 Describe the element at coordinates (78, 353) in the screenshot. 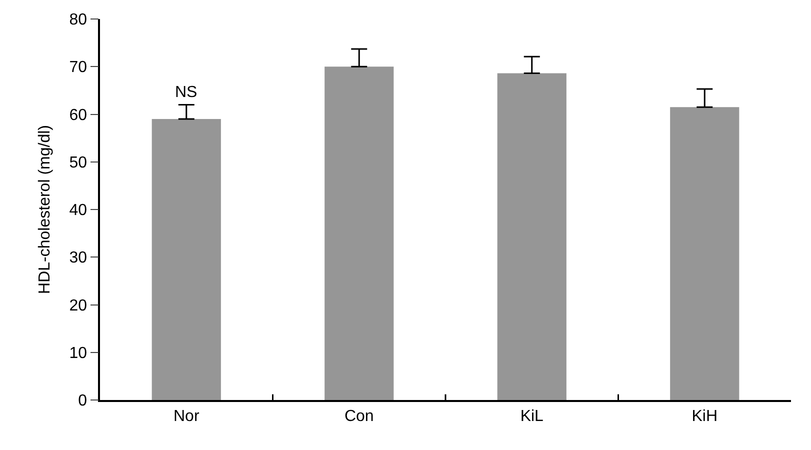

I see `y-tick-label: 10` at that location.